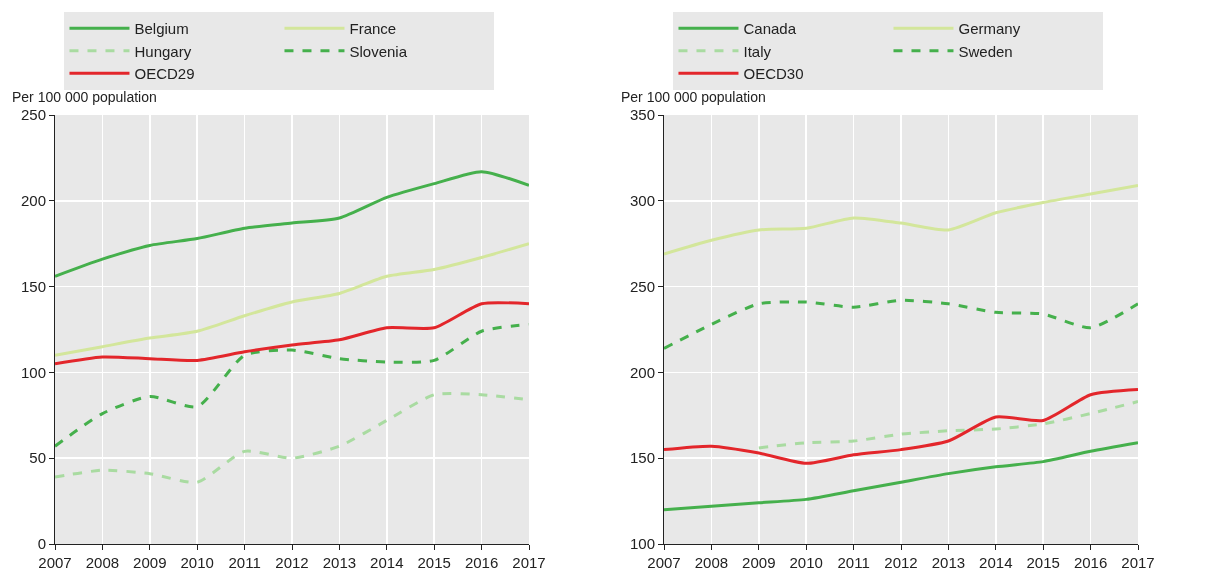  I want to click on legend-label: Sweden, so click(985, 51).